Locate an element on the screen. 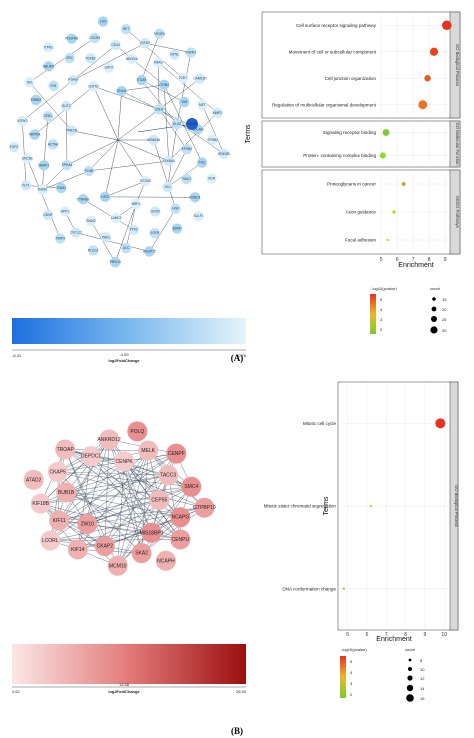 This screenshot has height=738, width=474. network-node-label: MELK is located at coordinates (148, 451).